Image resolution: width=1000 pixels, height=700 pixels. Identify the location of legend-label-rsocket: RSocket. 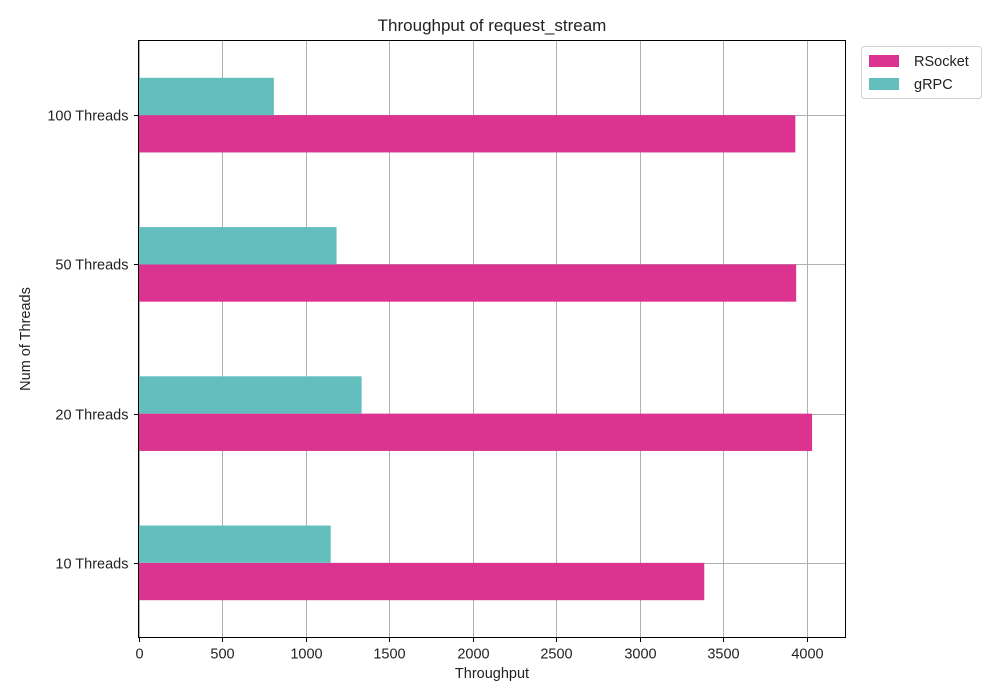
(941, 62).